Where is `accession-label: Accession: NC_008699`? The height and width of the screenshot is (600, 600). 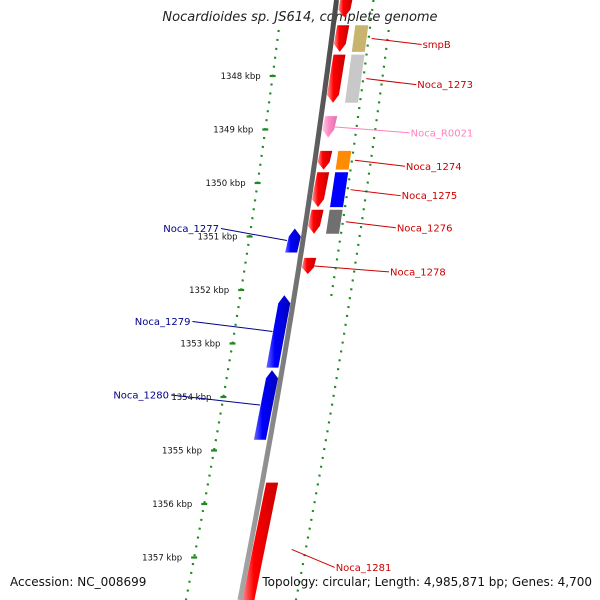
accession-label: Accession: NC_008699 is located at coordinates (78, 582).